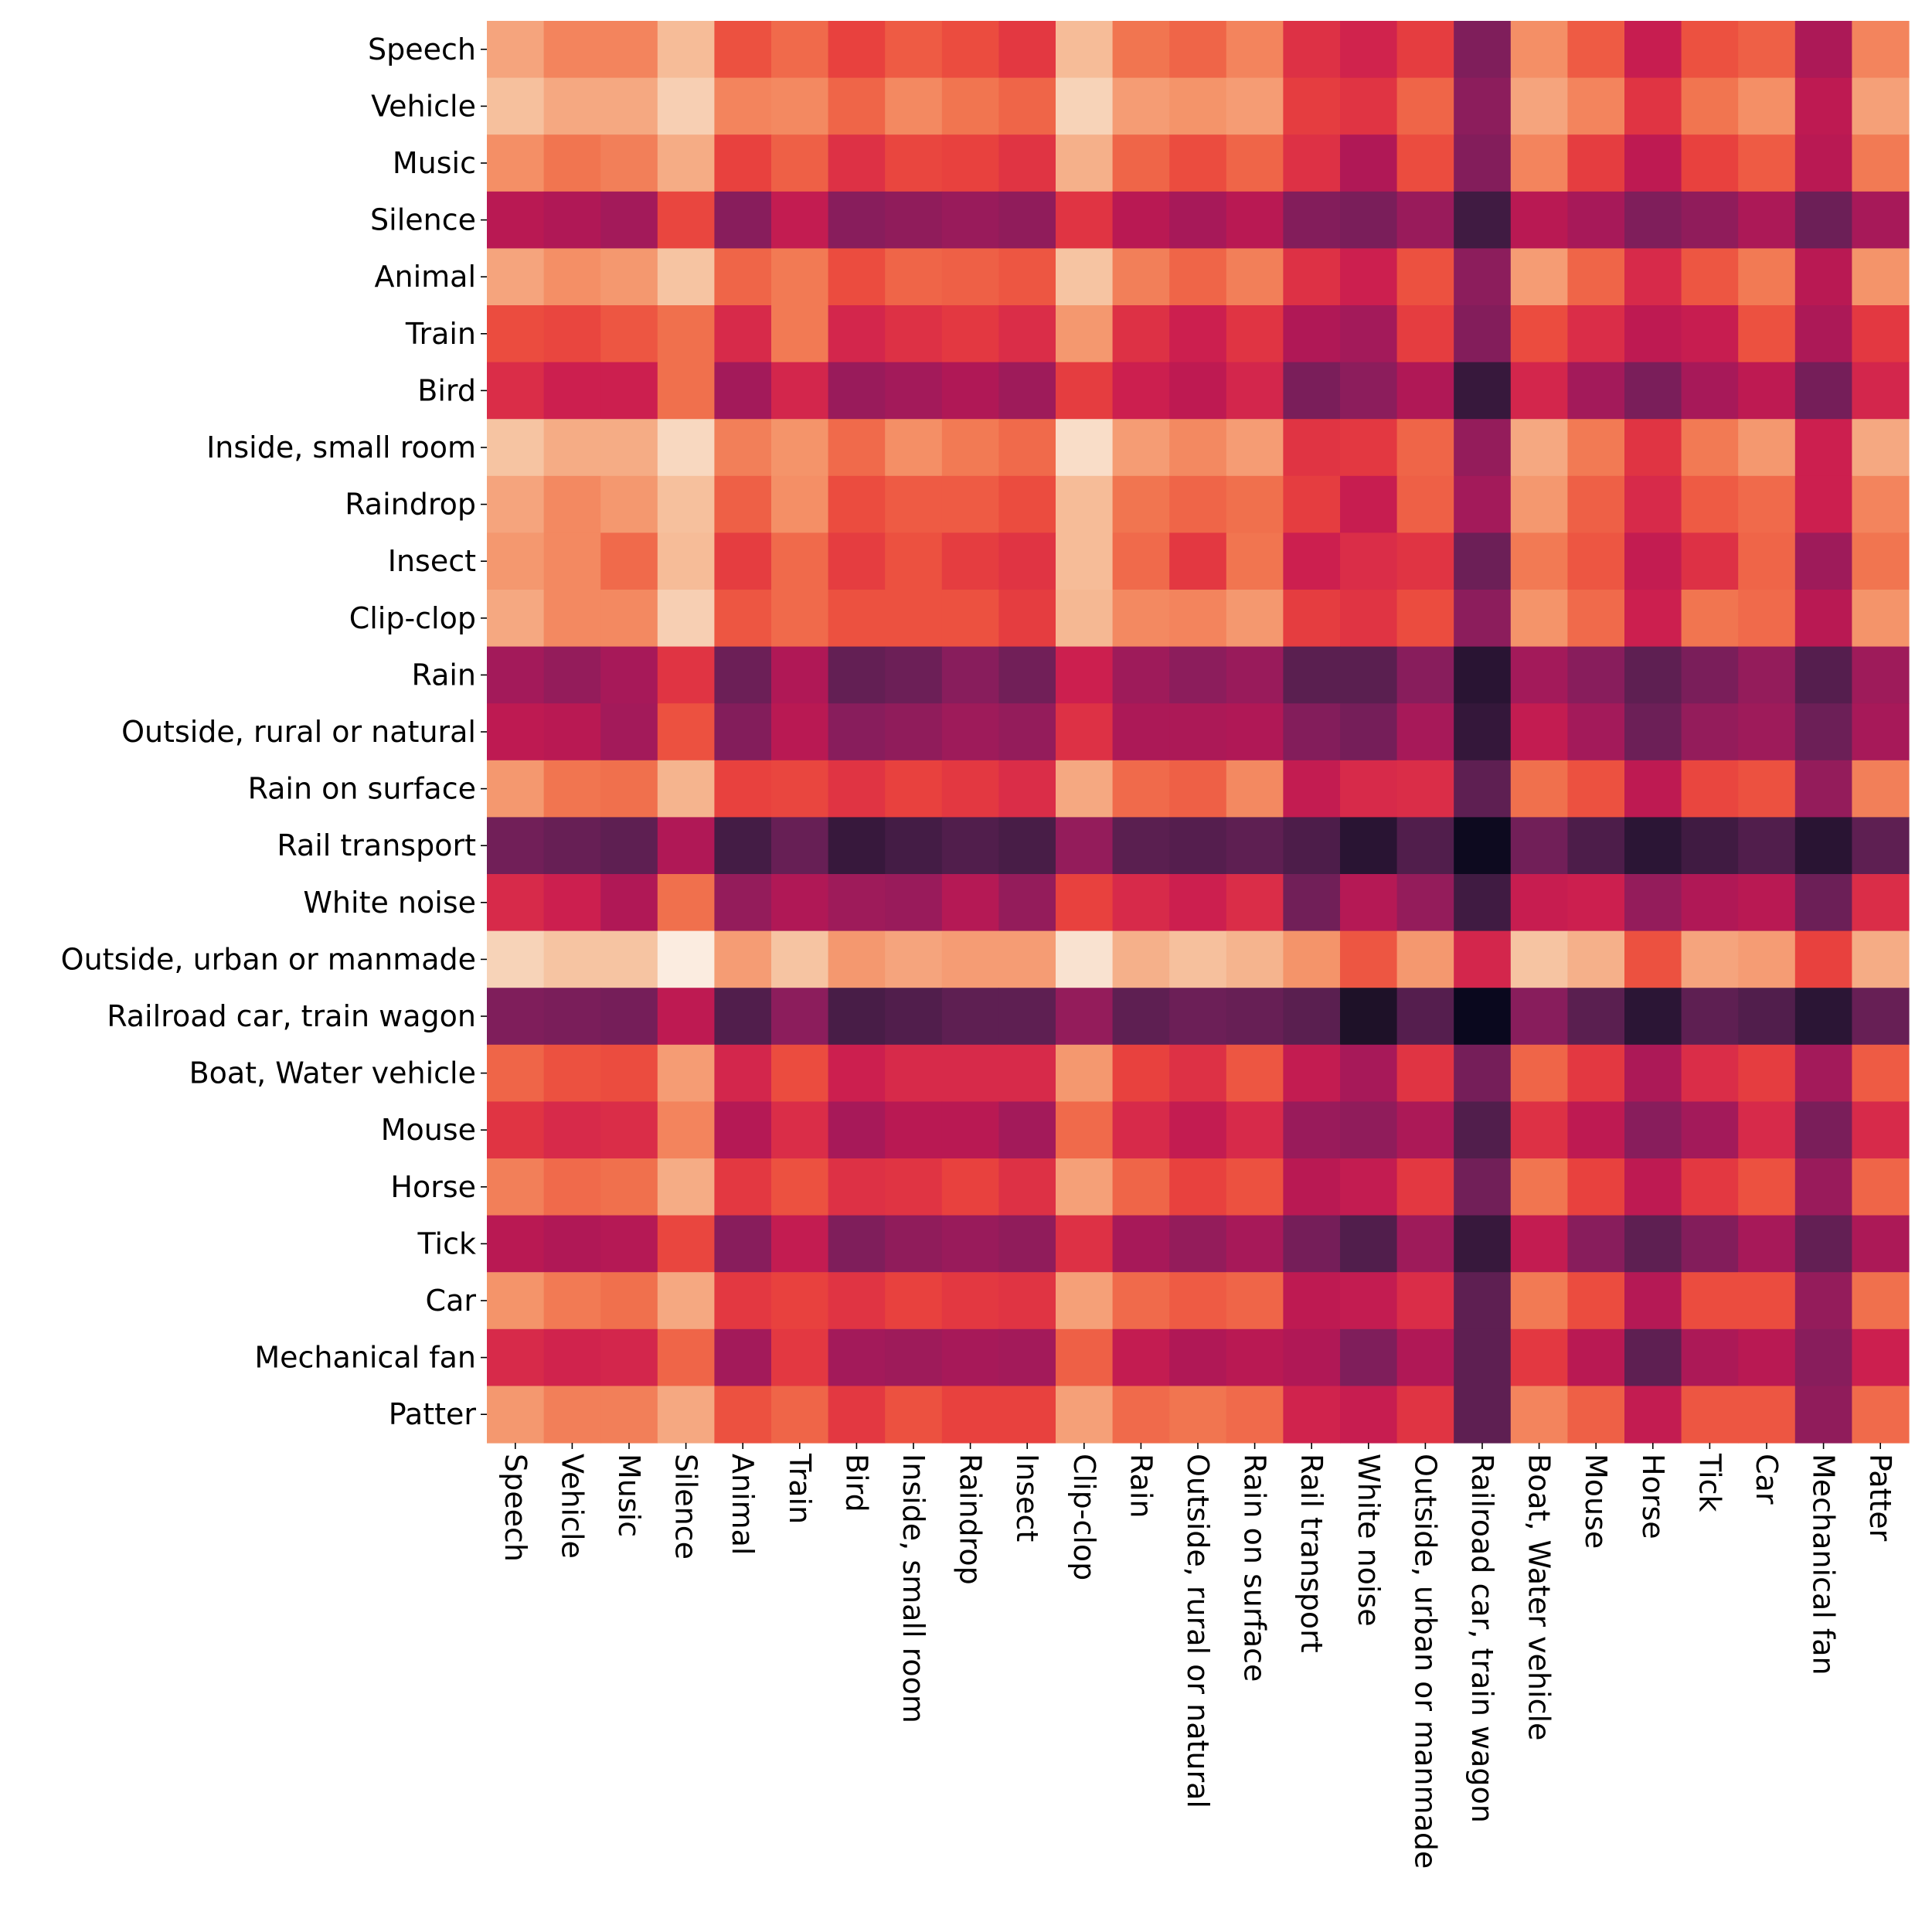 This screenshot has height=1932, width=1932. What do you see at coordinates (452, 1301) in the screenshot?
I see `y-tick-label: Car` at bounding box center [452, 1301].